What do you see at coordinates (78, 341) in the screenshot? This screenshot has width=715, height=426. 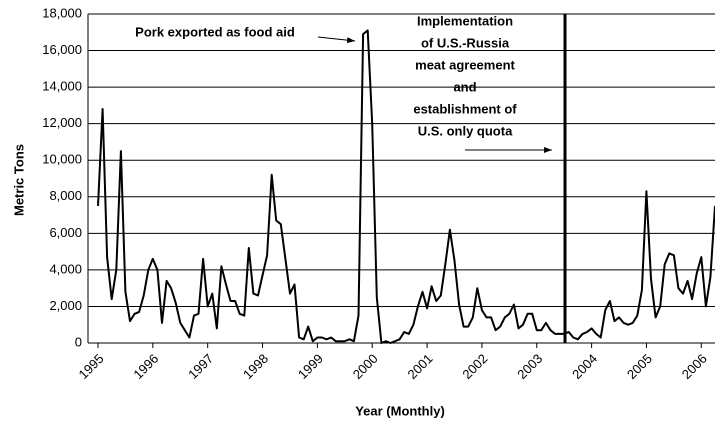 I see `y-tick-label: 0` at bounding box center [78, 341].